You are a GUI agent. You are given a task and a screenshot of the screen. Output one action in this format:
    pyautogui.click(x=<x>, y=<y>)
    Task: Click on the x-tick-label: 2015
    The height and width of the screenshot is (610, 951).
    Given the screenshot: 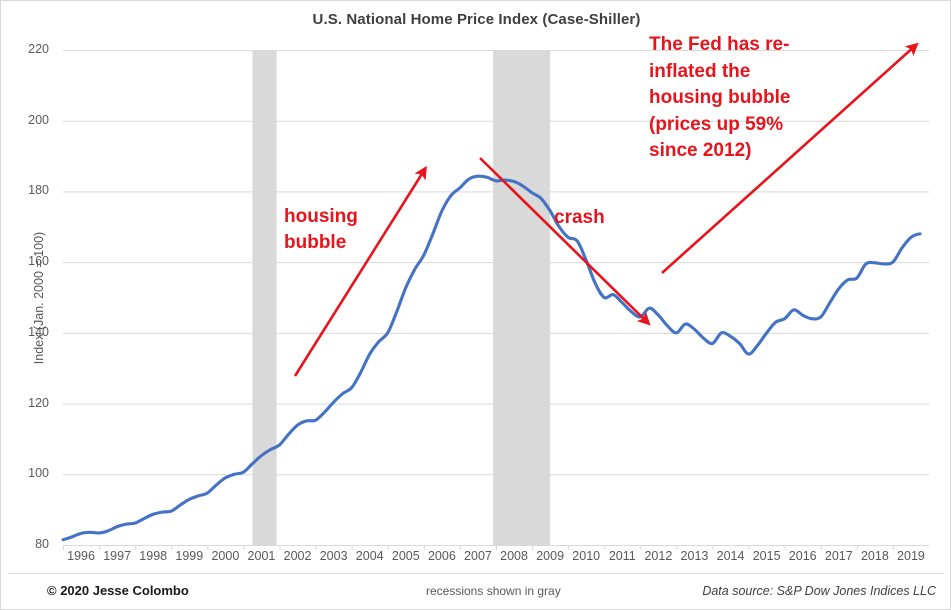 What is the action you would take?
    pyautogui.click(x=766, y=556)
    